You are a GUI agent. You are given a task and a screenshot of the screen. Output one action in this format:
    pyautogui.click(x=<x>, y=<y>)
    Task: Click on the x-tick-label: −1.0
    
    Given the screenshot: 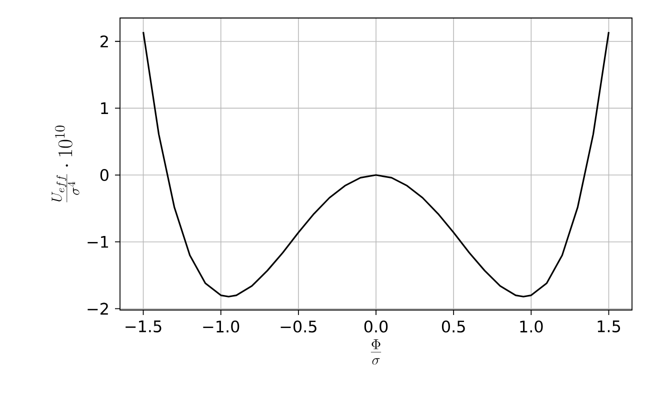 What is the action you would take?
    pyautogui.click(x=221, y=326)
    